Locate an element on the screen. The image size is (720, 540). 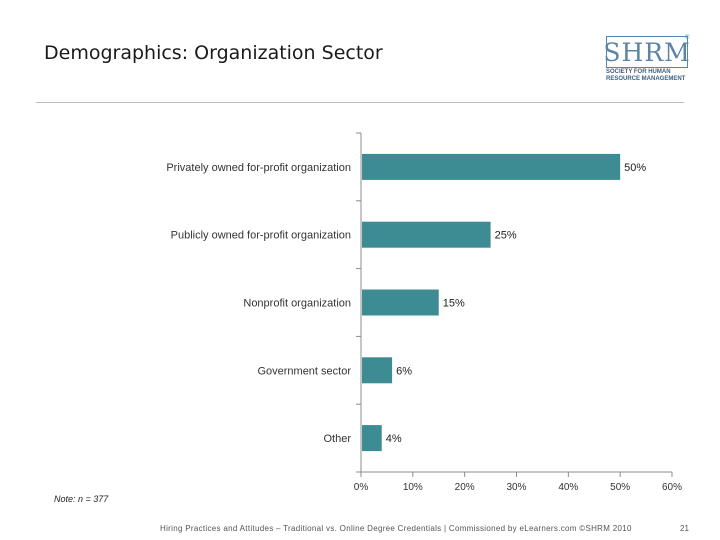
category-label: Government sector is located at coordinates (304, 371).